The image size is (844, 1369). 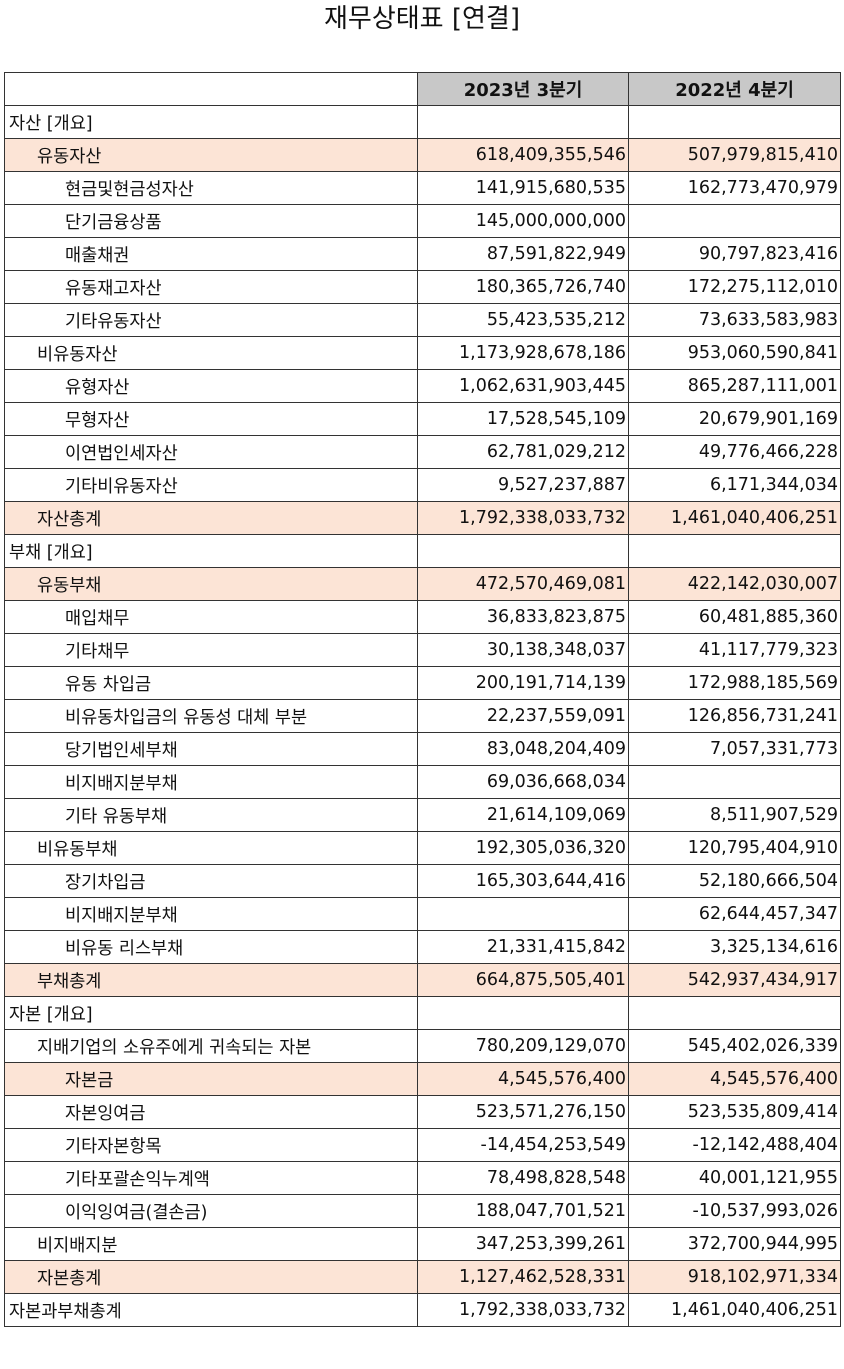 What do you see at coordinates (734, 287) in the screenshot?
I see `value-2022-q4: 172,275,112,010` at bounding box center [734, 287].